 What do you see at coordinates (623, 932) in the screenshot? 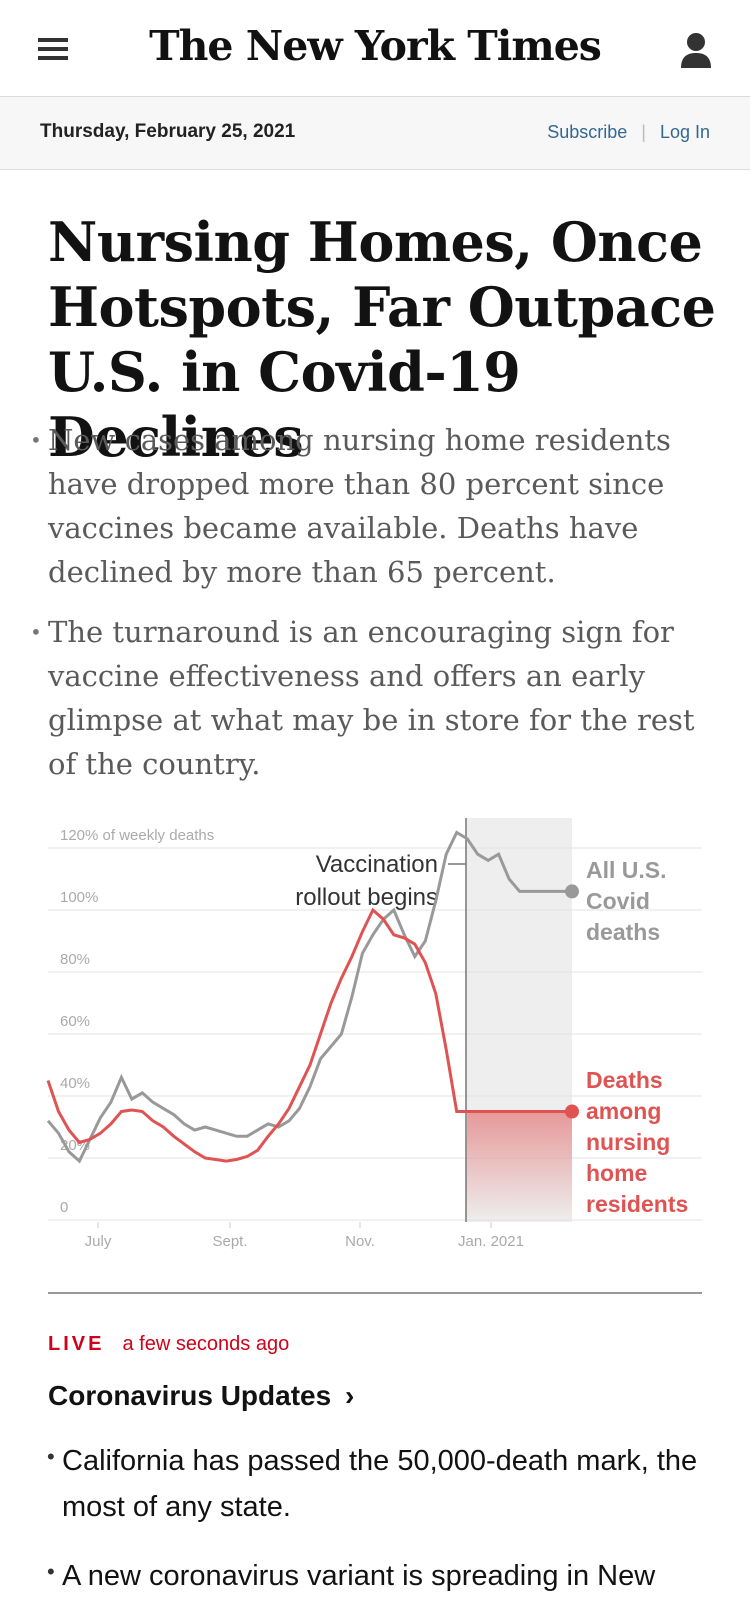
I see `series-label-line: deaths` at bounding box center [623, 932].